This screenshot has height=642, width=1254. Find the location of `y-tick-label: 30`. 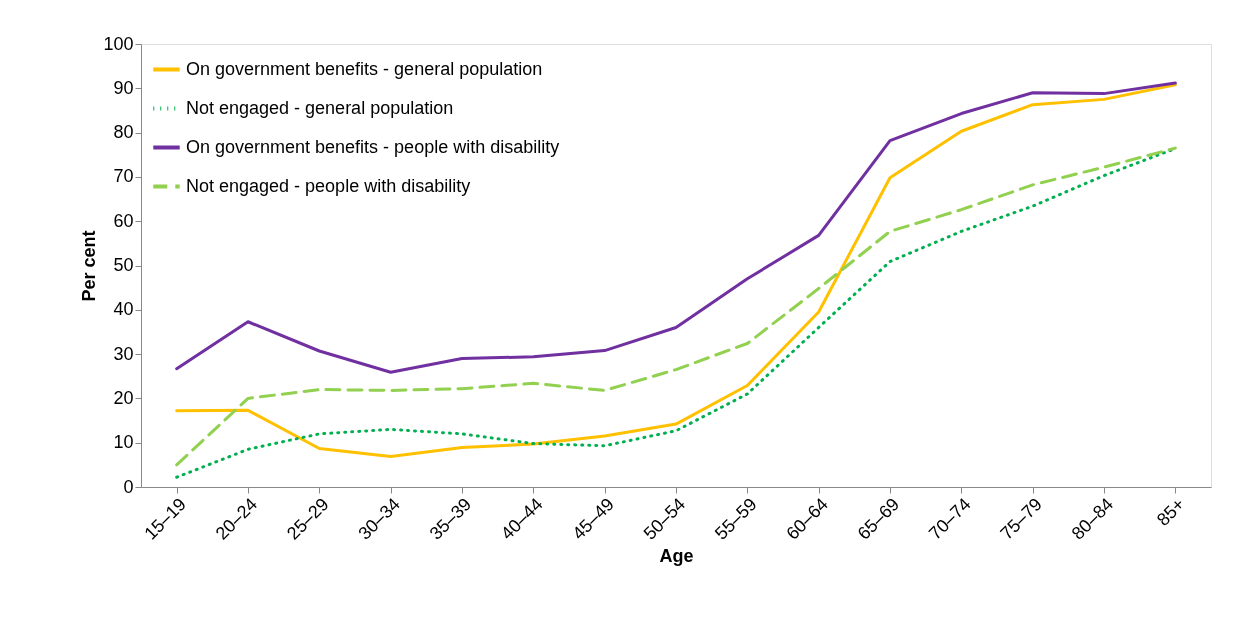

y-tick-label: 30 is located at coordinates (123, 353).